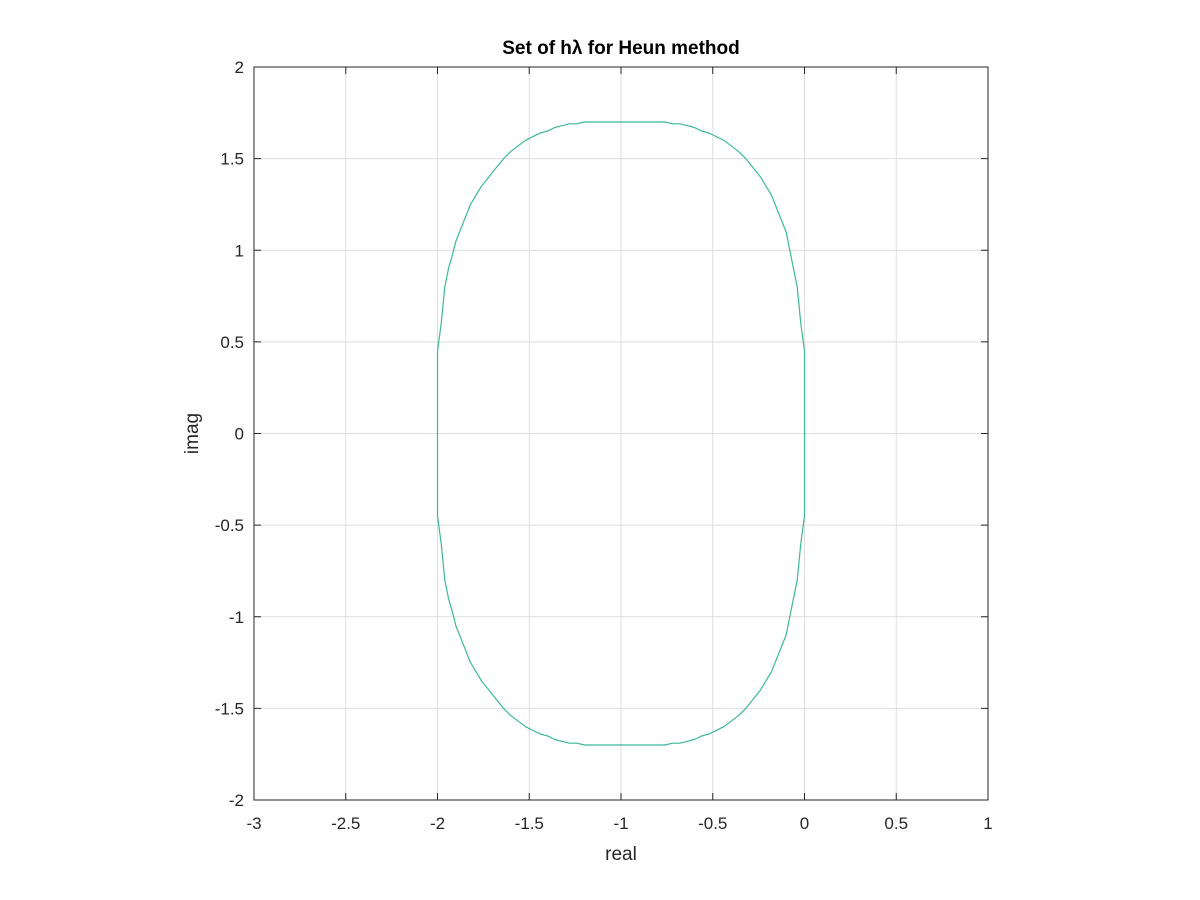  I want to click on y-tick-label: 0.5, so click(232, 342).